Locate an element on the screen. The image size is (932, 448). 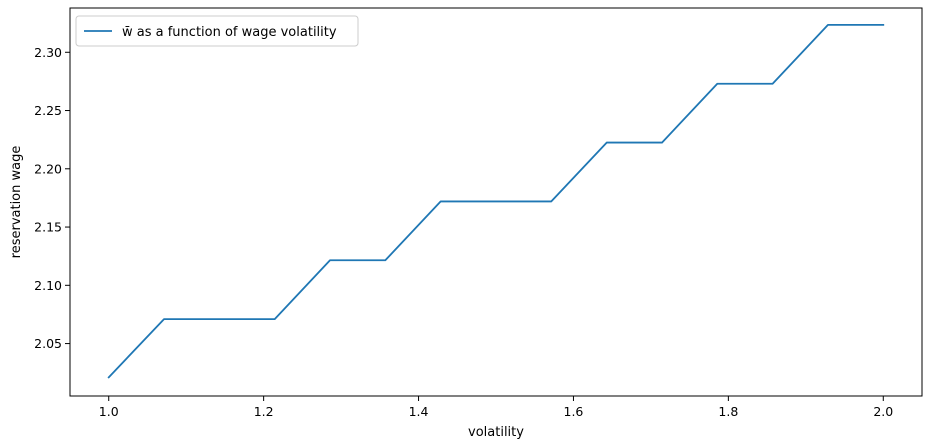
legend: w̄ as a function of wage volatility is located at coordinates (217, 31).